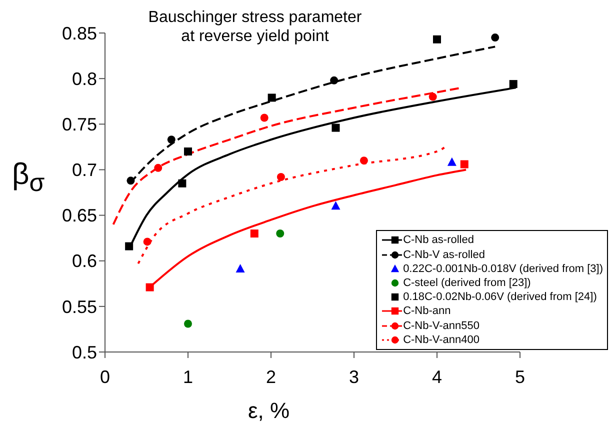 Image resolution: width=612 pixels, height=432 pixels. I want to click on y-tick-label: 0.65, so click(79, 216).